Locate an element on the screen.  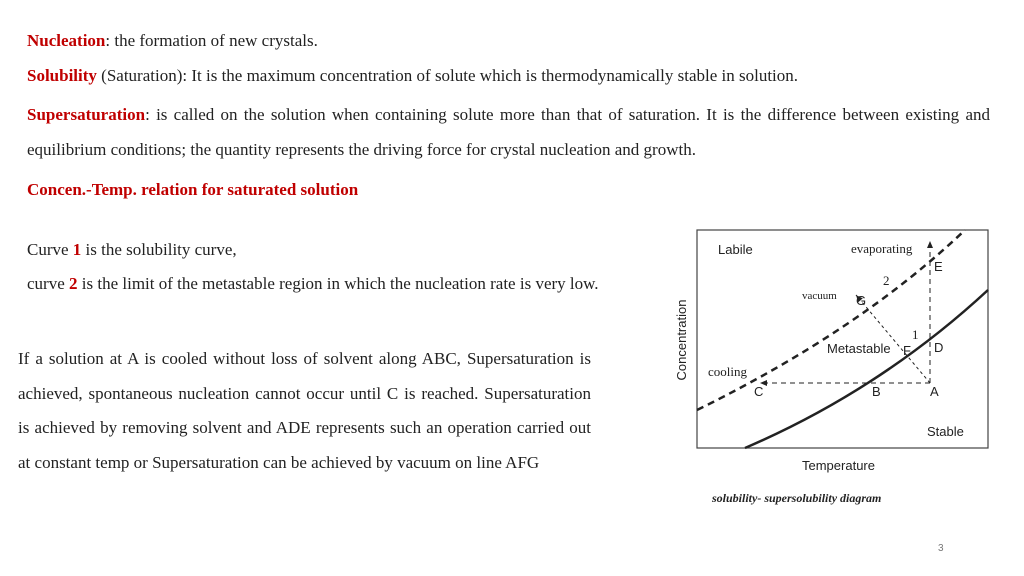
prefix: curve is located at coordinates (46, 283).